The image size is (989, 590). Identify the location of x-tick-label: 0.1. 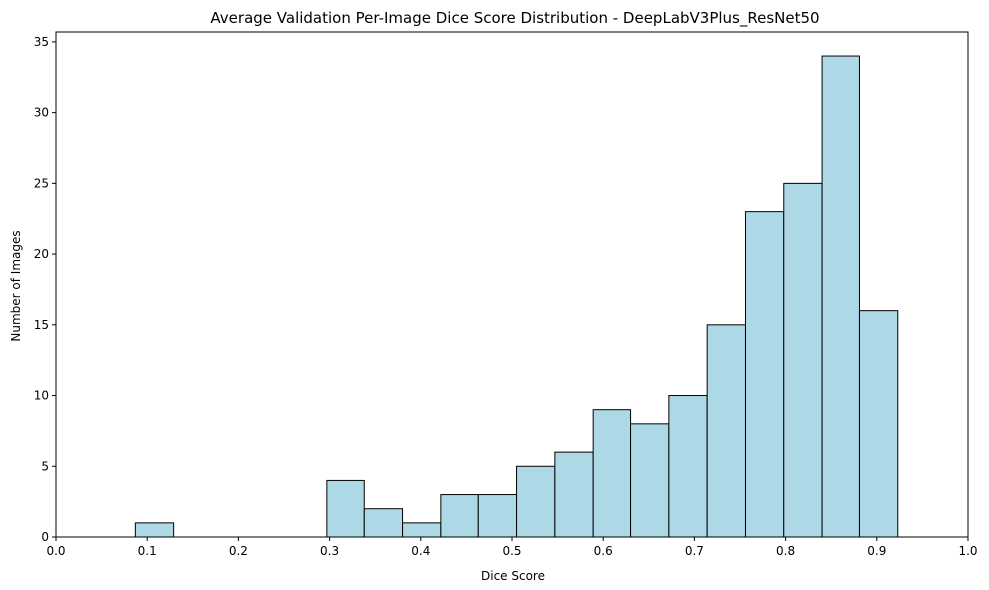
(147, 551).